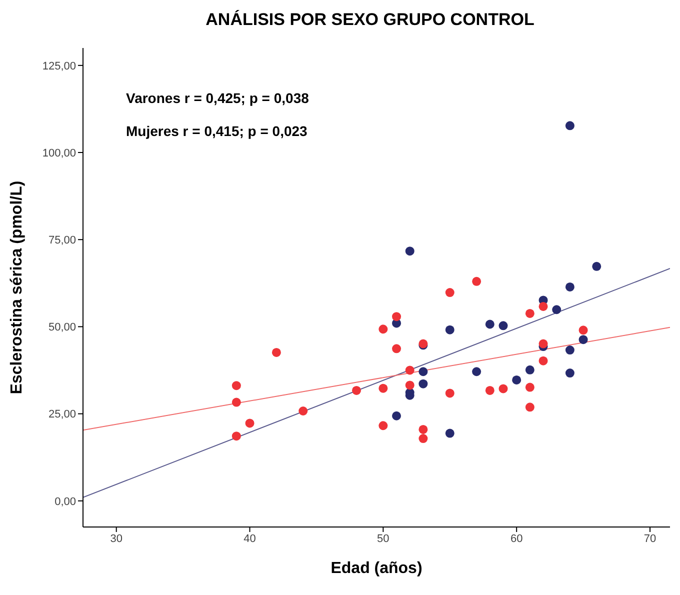  What do you see at coordinates (383, 538) in the screenshot?
I see `x-tick-label: 50` at bounding box center [383, 538].